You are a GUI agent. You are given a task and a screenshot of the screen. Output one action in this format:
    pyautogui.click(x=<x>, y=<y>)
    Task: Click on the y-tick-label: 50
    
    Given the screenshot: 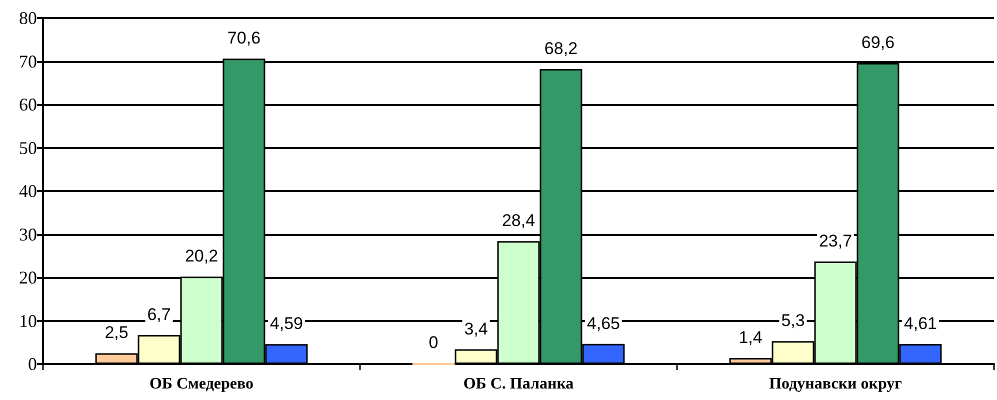 What is the action you would take?
    pyautogui.click(x=28, y=148)
    